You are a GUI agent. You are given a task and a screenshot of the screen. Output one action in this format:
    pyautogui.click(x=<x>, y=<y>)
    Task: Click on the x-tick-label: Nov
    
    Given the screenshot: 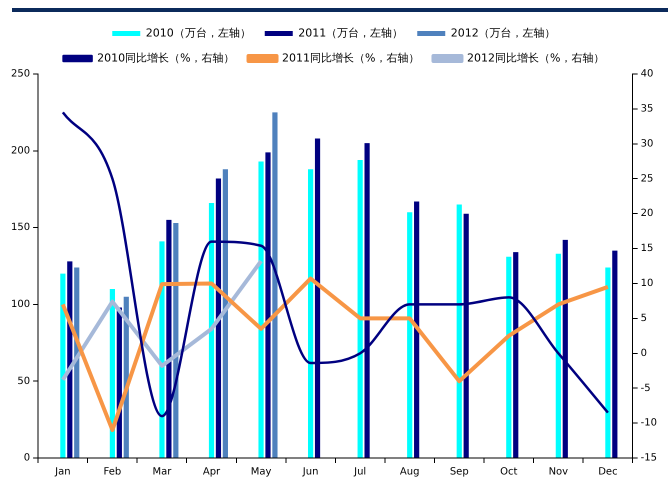 What is the action you would take?
    pyautogui.click(x=558, y=472)
    